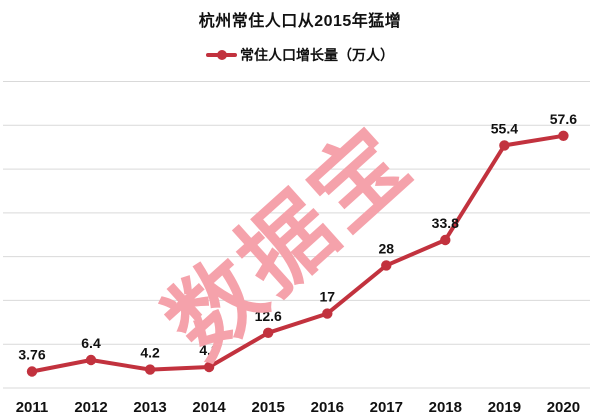 Image resolution: width=600 pixels, height=418 pixels. Describe the element at coordinates (445, 223) in the screenshot. I see `data-label: 33.8` at that location.